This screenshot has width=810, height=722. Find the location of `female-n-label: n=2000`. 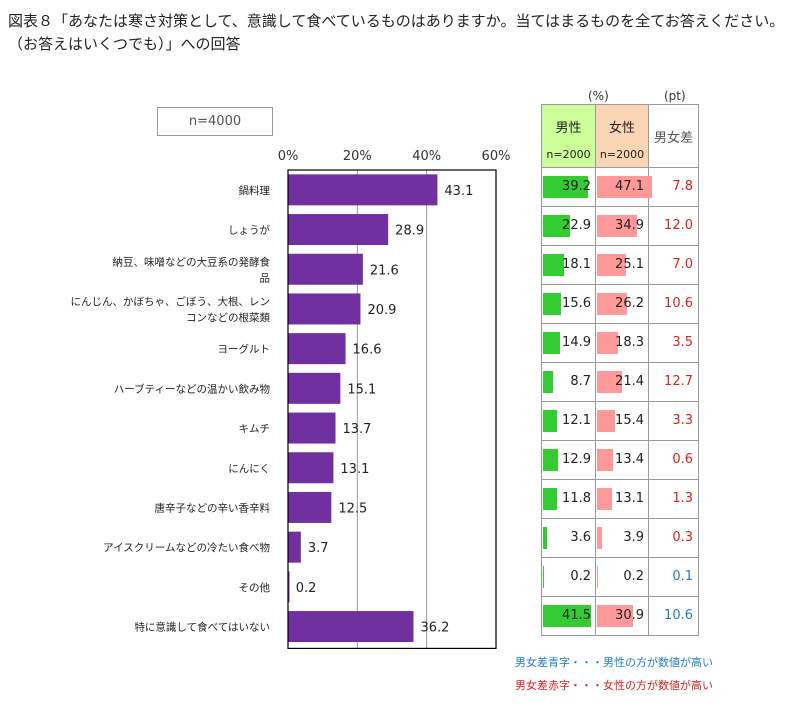

female-n-label: n=2000 is located at coordinates (622, 154).